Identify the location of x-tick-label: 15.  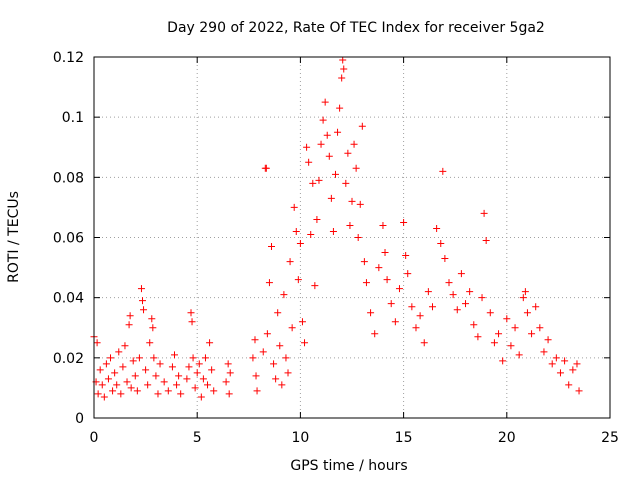
(404, 438).